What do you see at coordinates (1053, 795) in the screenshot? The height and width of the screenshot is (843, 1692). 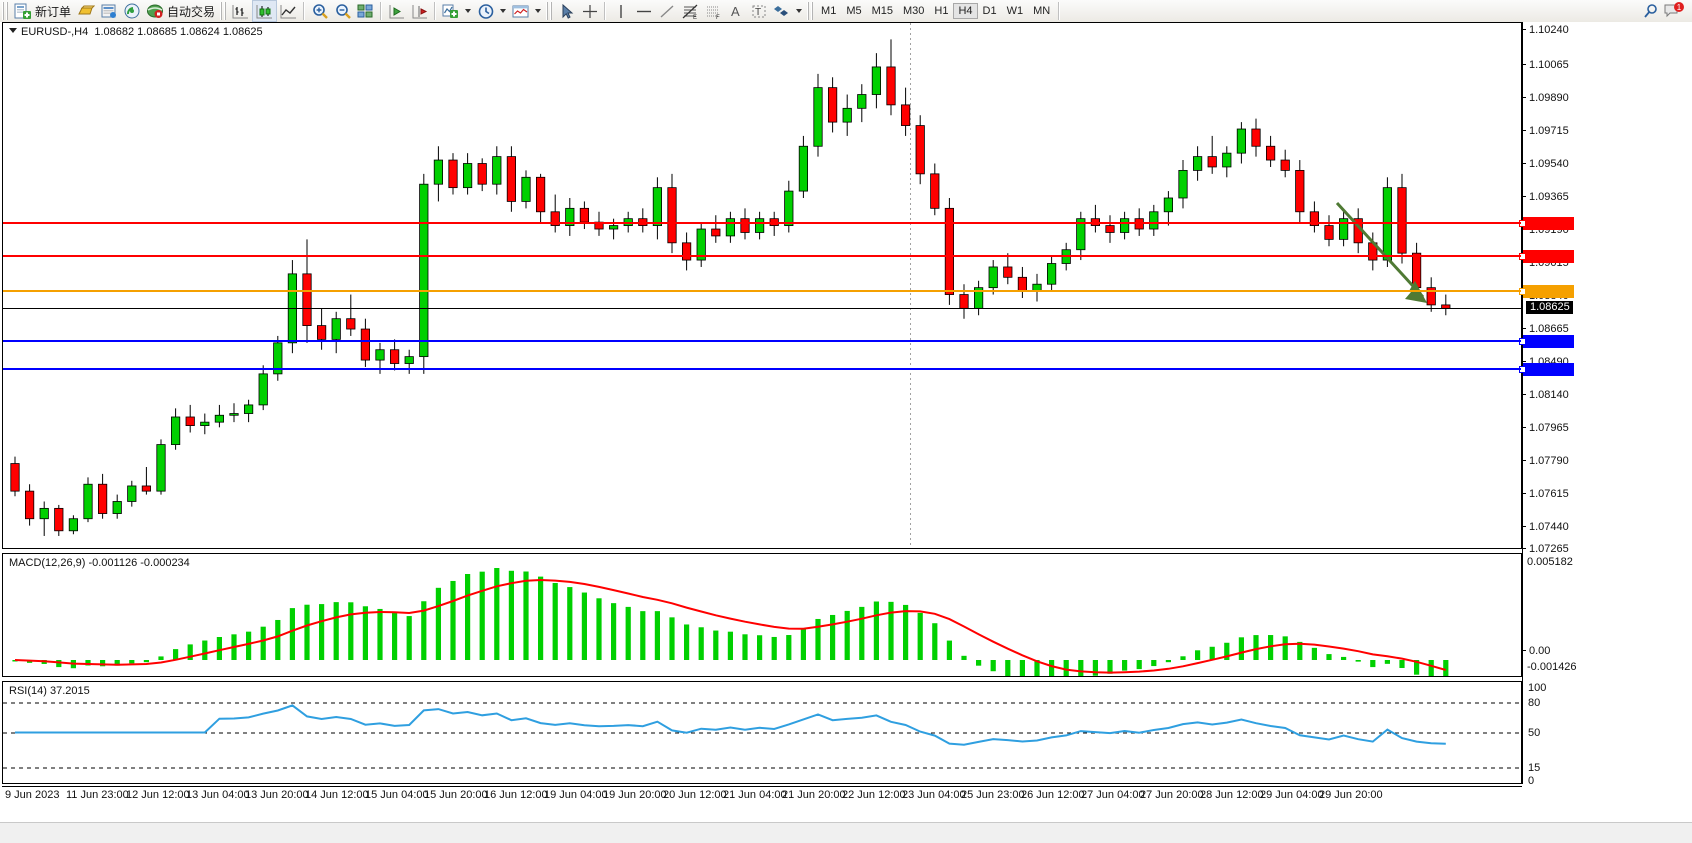 I see `time-label: 26 Jun 12:00` at bounding box center [1053, 795].